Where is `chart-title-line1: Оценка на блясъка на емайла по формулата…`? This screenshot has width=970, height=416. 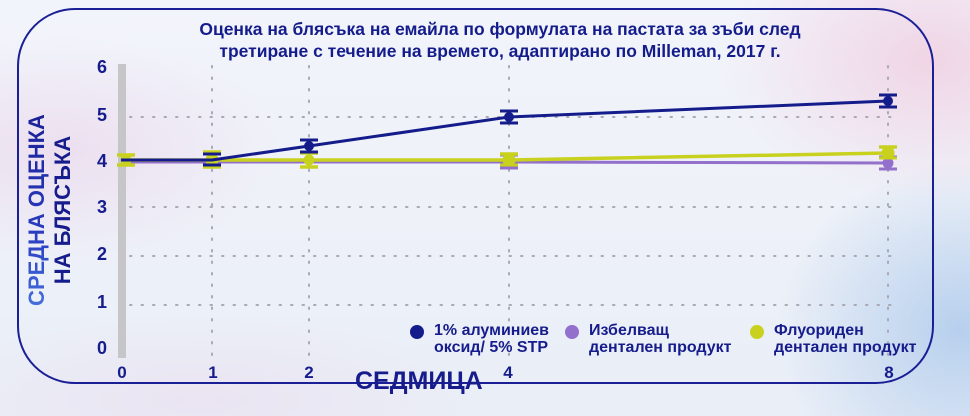 chart-title-line1: Оценка на блясъка на емайла по формулата… is located at coordinates (500, 29).